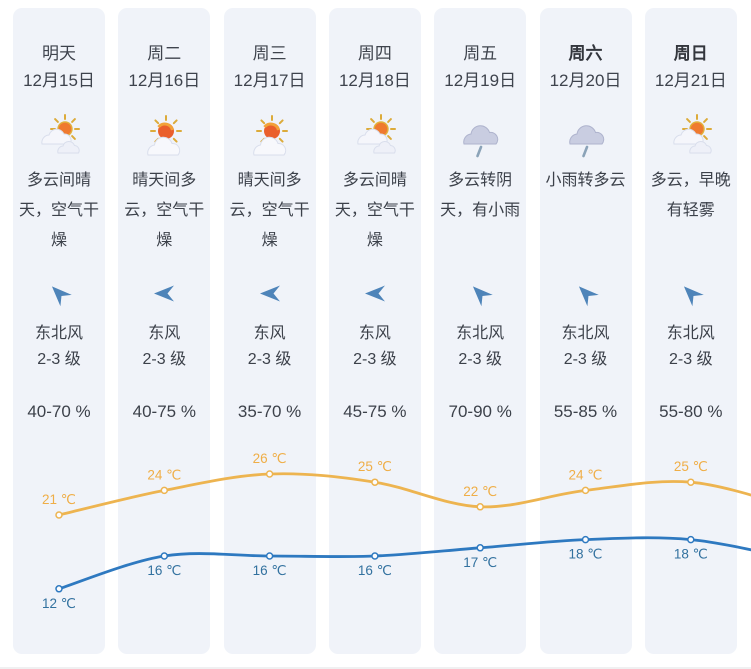  Describe the element at coordinates (690, 80) in the screenshot. I see `date-label: 12月21日` at that location.